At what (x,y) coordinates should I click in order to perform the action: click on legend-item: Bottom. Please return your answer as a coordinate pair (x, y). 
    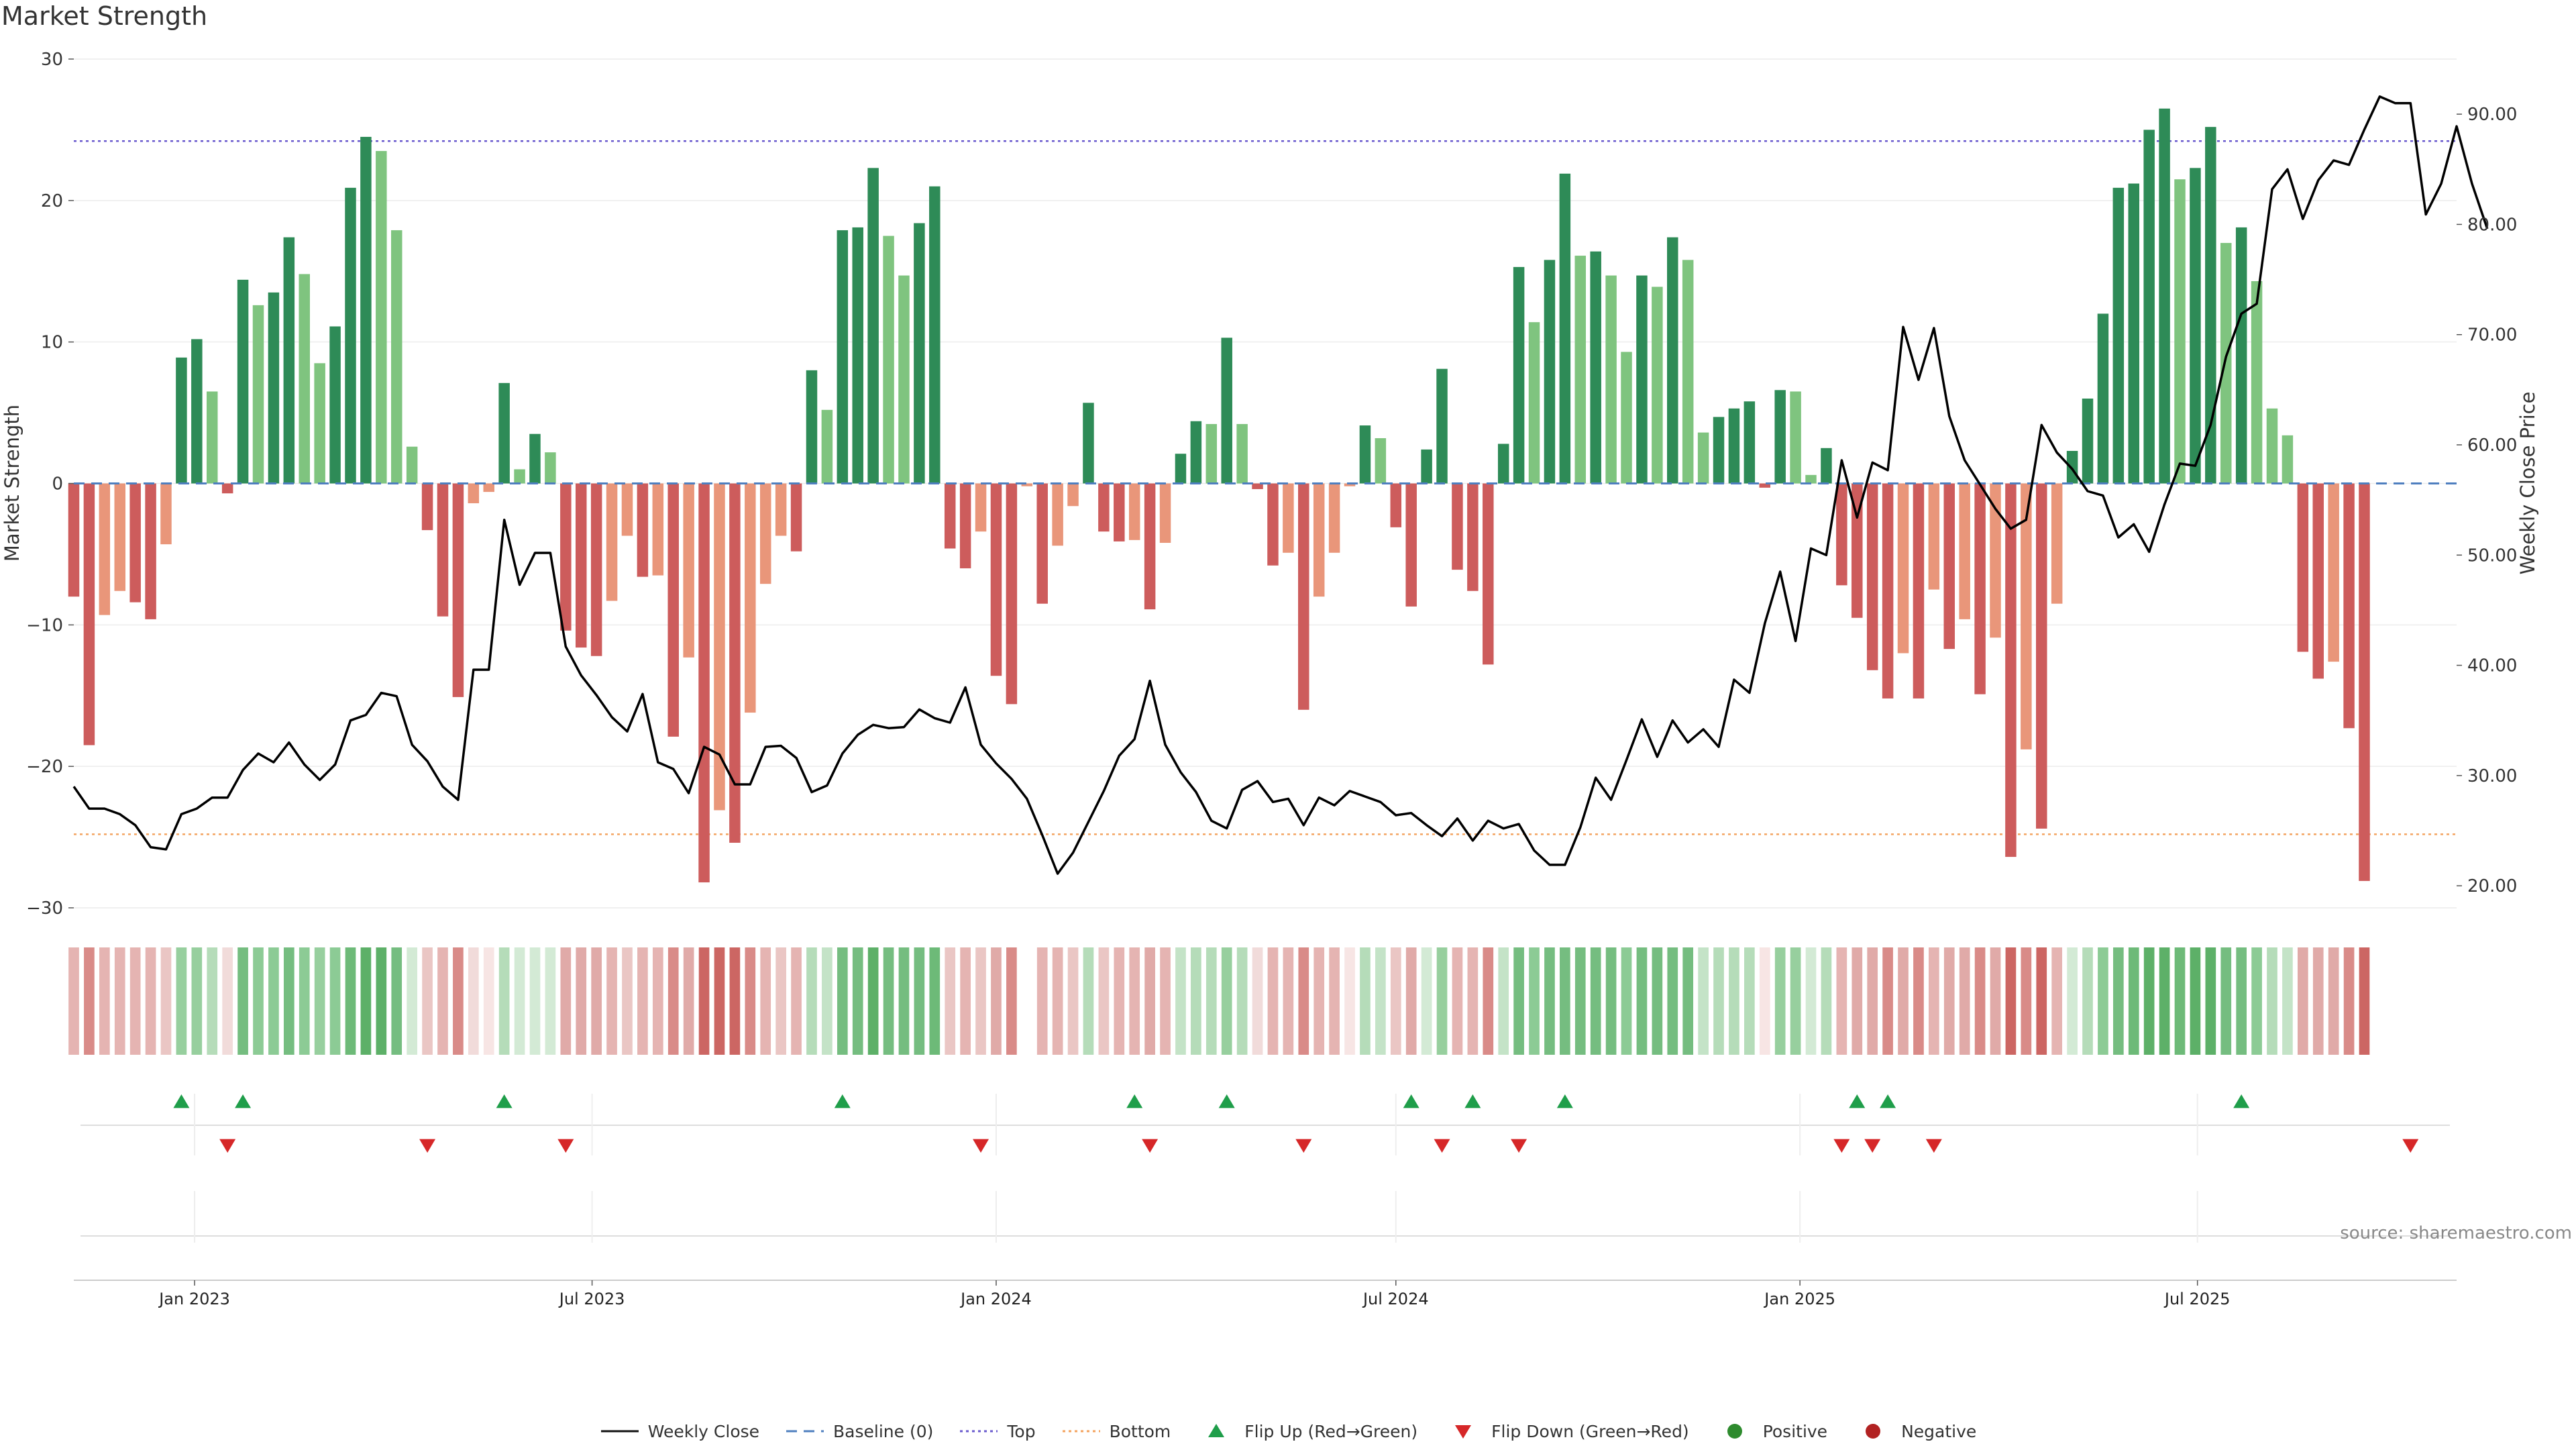
    Looking at the image, I should click on (1116, 1431).